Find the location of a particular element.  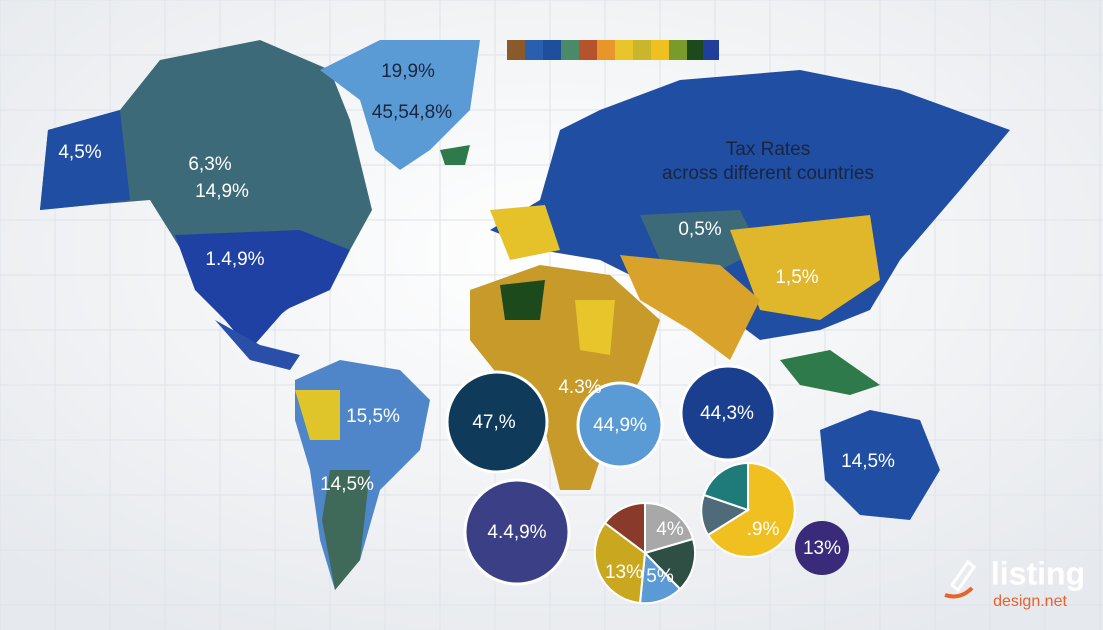

africa-north-west is located at coordinates (522, 300).